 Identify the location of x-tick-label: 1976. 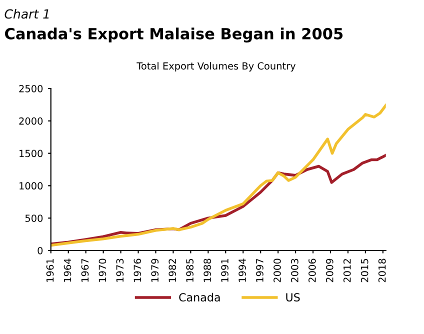
(138, 270).